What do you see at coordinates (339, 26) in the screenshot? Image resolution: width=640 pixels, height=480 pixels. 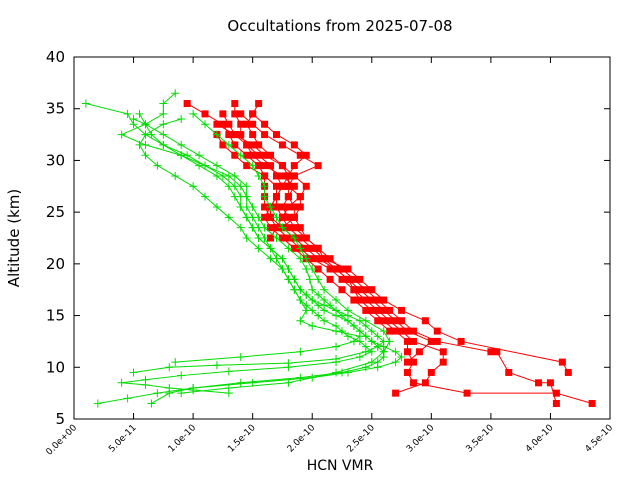 I see `chart-title: Occultations from 2025-07-08` at bounding box center [339, 26].